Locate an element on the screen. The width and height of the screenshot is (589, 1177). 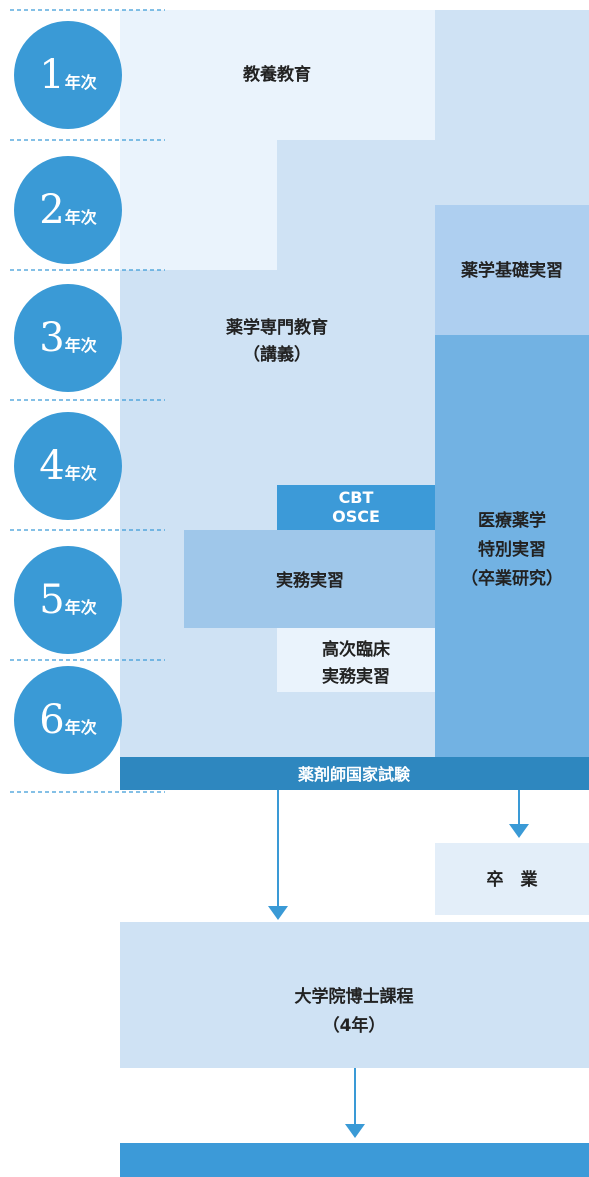
label: CBT is located at coordinates (356, 497).